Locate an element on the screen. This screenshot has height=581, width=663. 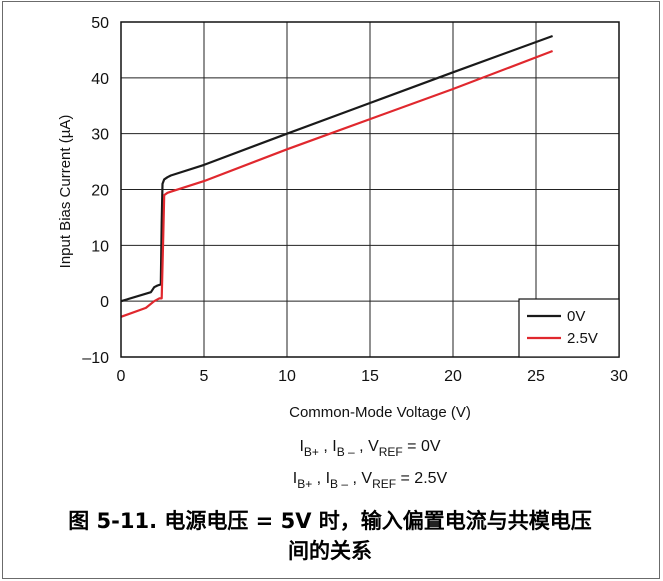
condition-line-2: IB+ , IB – , VREF = 2.5V is located at coordinates (370, 480).